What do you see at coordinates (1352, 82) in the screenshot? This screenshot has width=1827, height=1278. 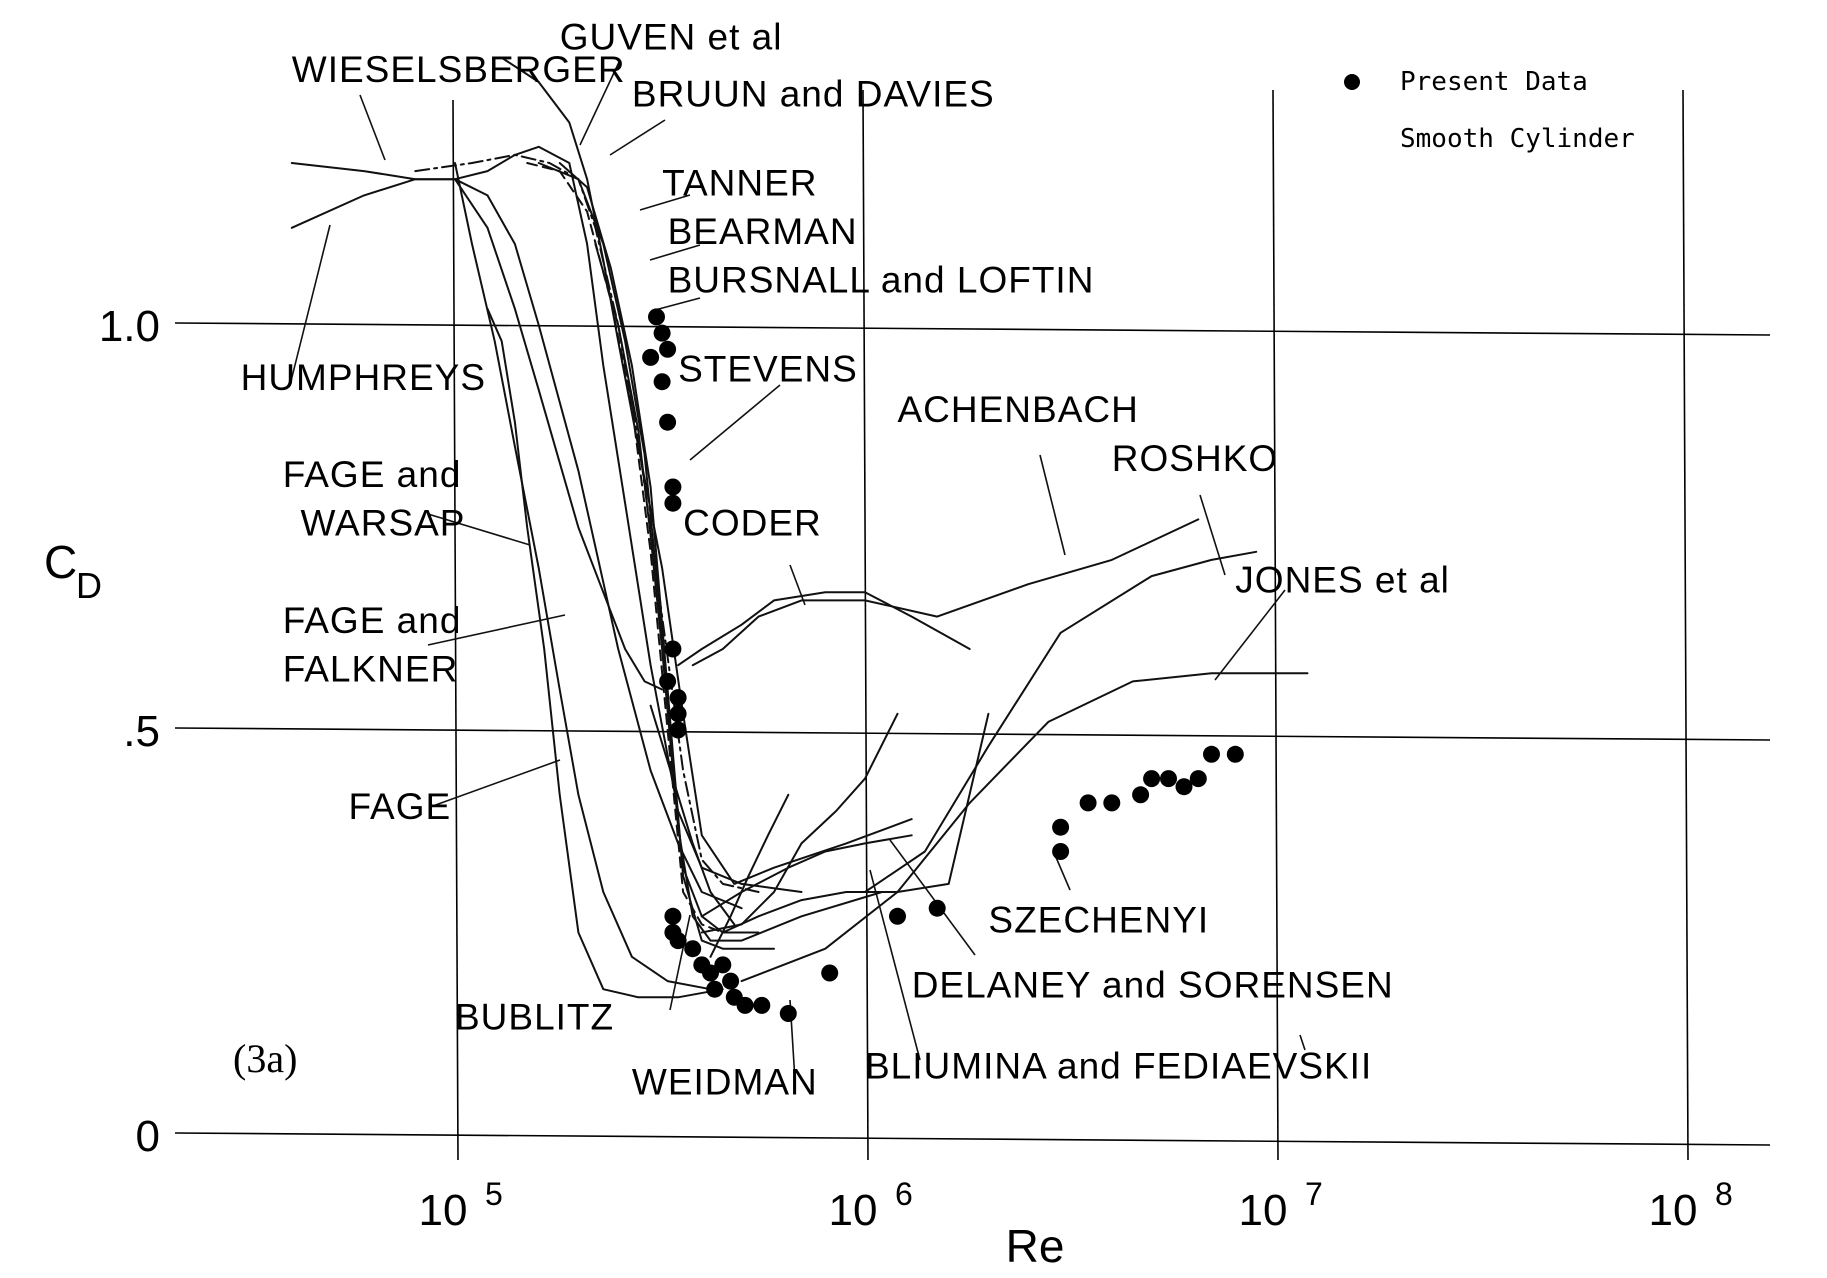 I see `legend-marker-present-data` at bounding box center [1352, 82].